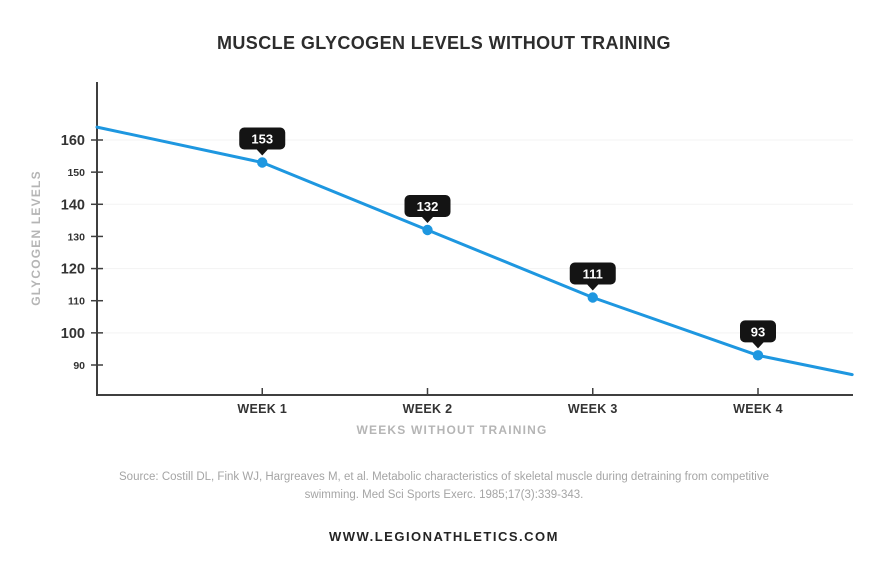 This screenshot has height=571, width=888. What do you see at coordinates (36, 238) in the screenshot?
I see `y-axis-title: GLYCOGEN LEVELS` at bounding box center [36, 238].